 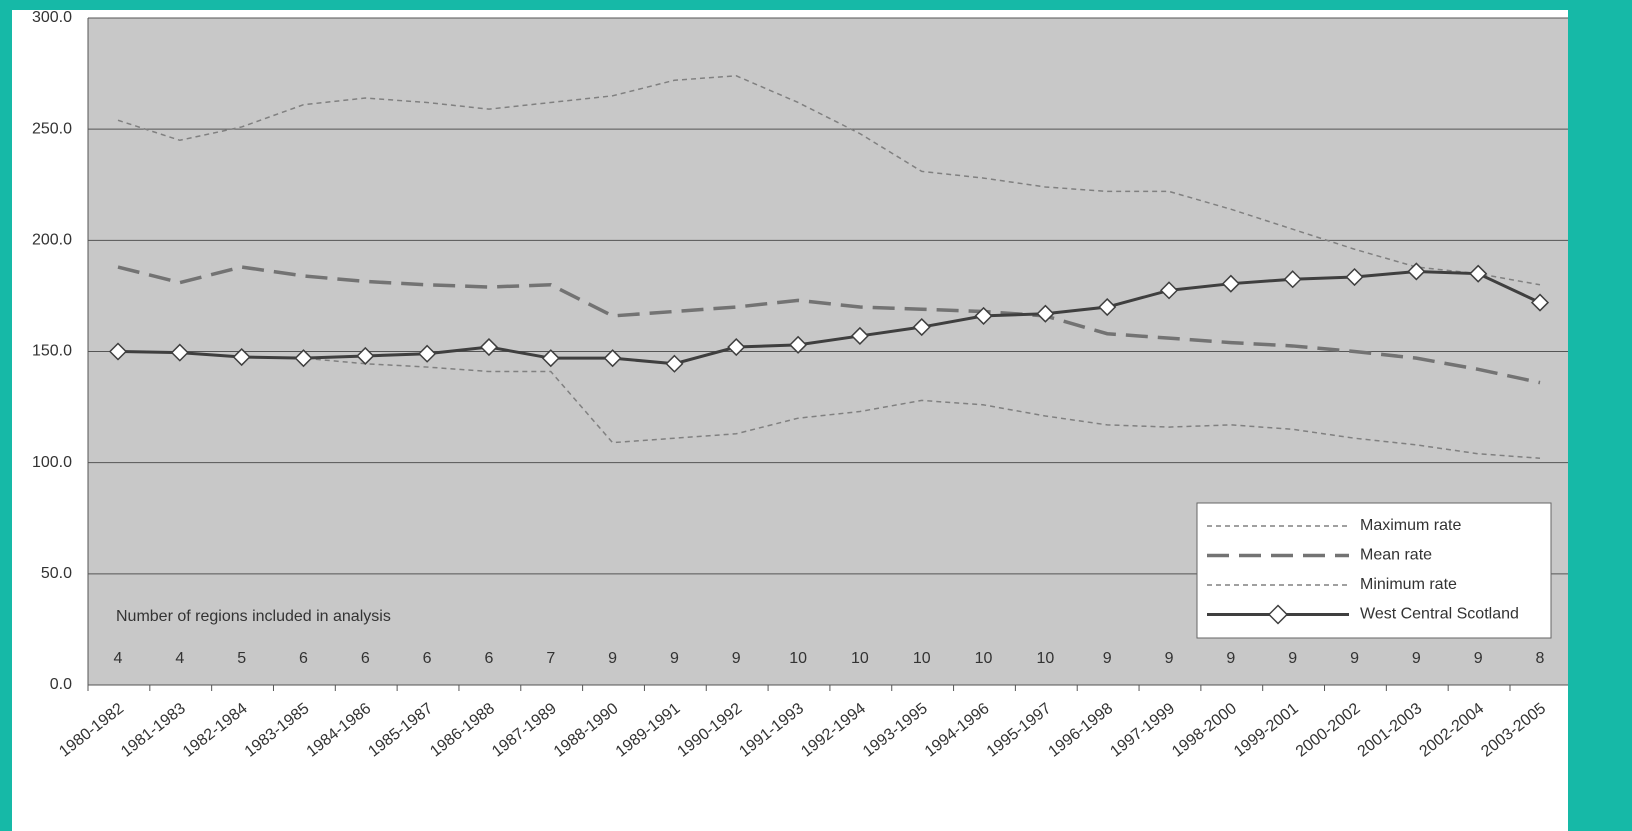 I want to click on region-count: 8, so click(x=1540, y=658).